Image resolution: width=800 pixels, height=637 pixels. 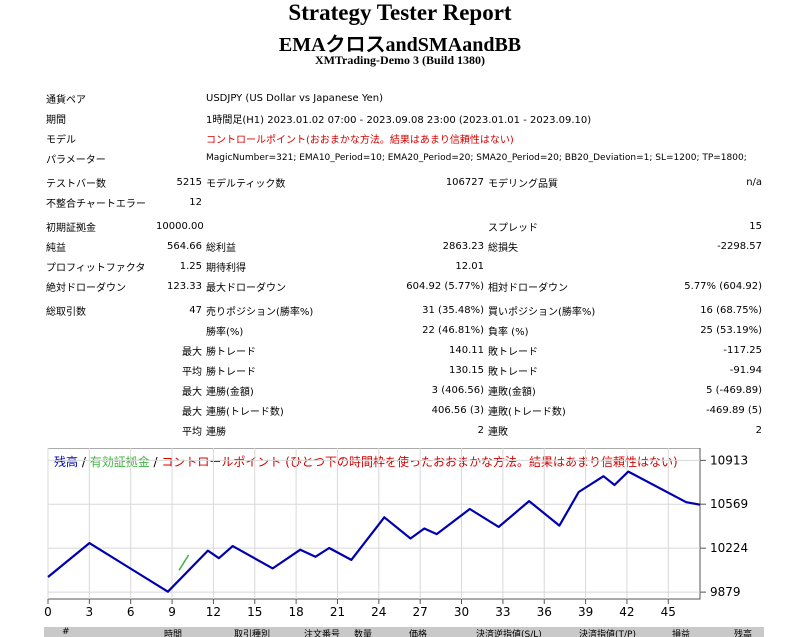 What do you see at coordinates (607, 633) in the screenshot?
I see `trade-table-col-header: 決済指値(T/P)` at bounding box center [607, 633].